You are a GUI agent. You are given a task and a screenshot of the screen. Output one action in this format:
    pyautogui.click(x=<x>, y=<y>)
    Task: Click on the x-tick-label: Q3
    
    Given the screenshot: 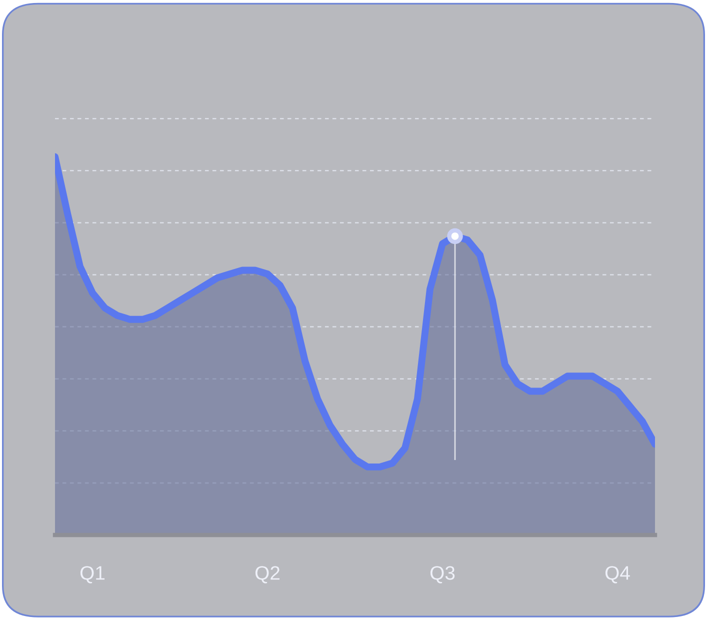 What is the action you would take?
    pyautogui.click(x=442, y=575)
    